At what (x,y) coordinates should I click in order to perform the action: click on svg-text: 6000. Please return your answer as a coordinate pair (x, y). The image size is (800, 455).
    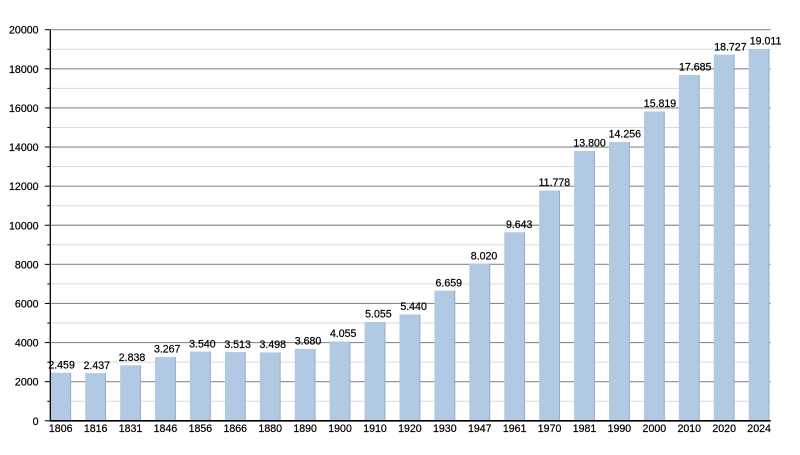
    Looking at the image, I should click on (27, 304).